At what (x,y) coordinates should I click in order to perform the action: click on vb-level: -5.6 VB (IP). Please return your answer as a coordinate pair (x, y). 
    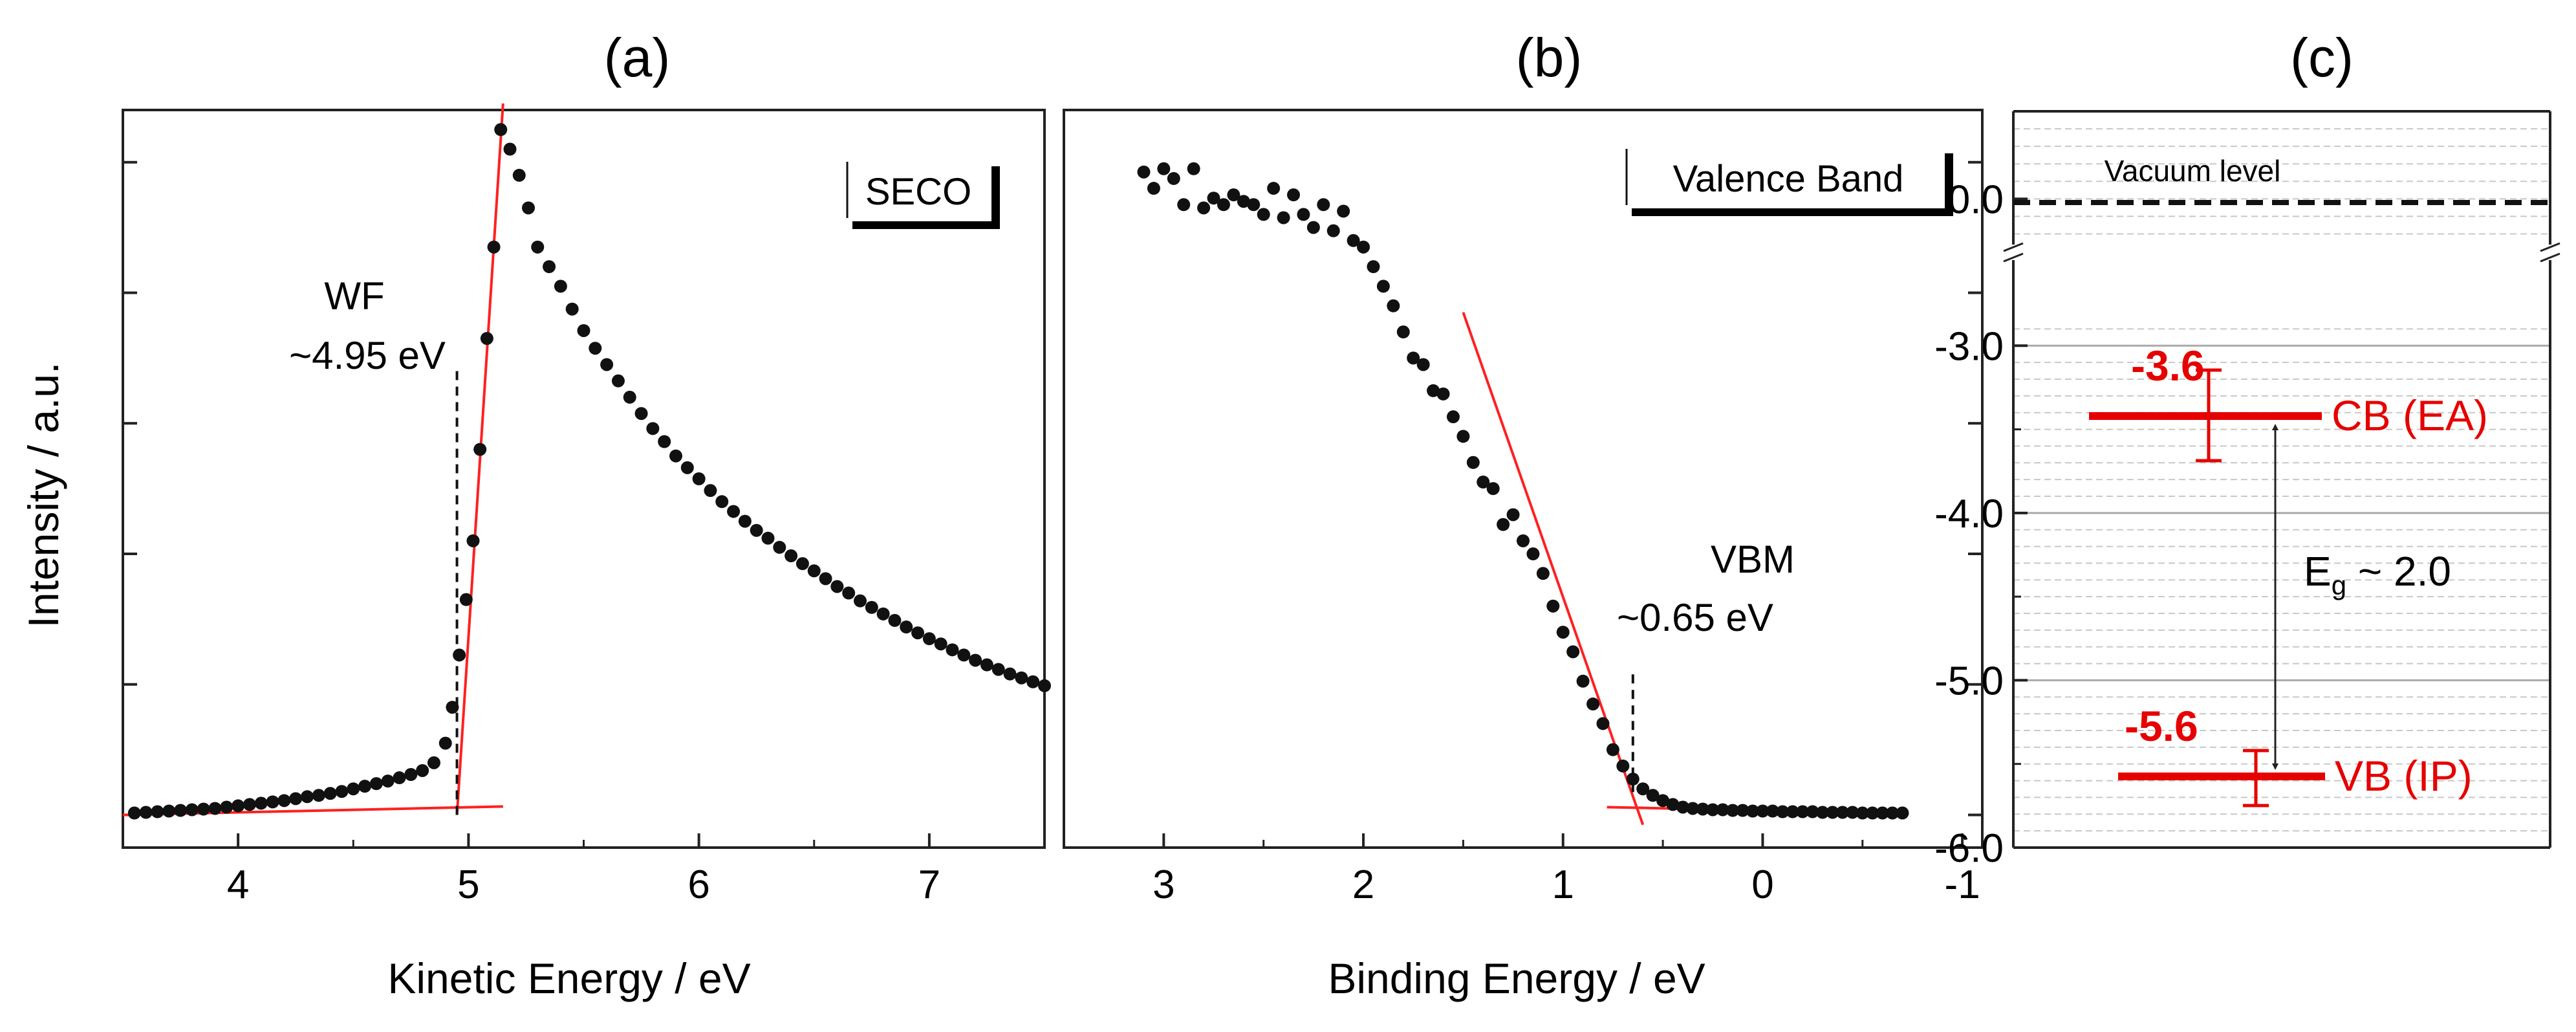
    Looking at the image, I should click on (2295, 754).